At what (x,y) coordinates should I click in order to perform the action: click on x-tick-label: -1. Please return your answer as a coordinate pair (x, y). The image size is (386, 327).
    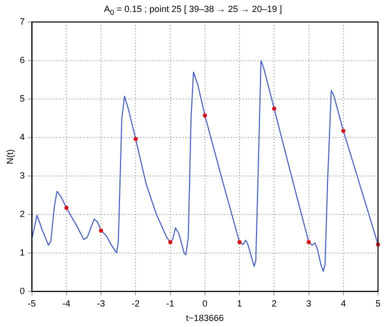
    Looking at the image, I should click on (170, 303).